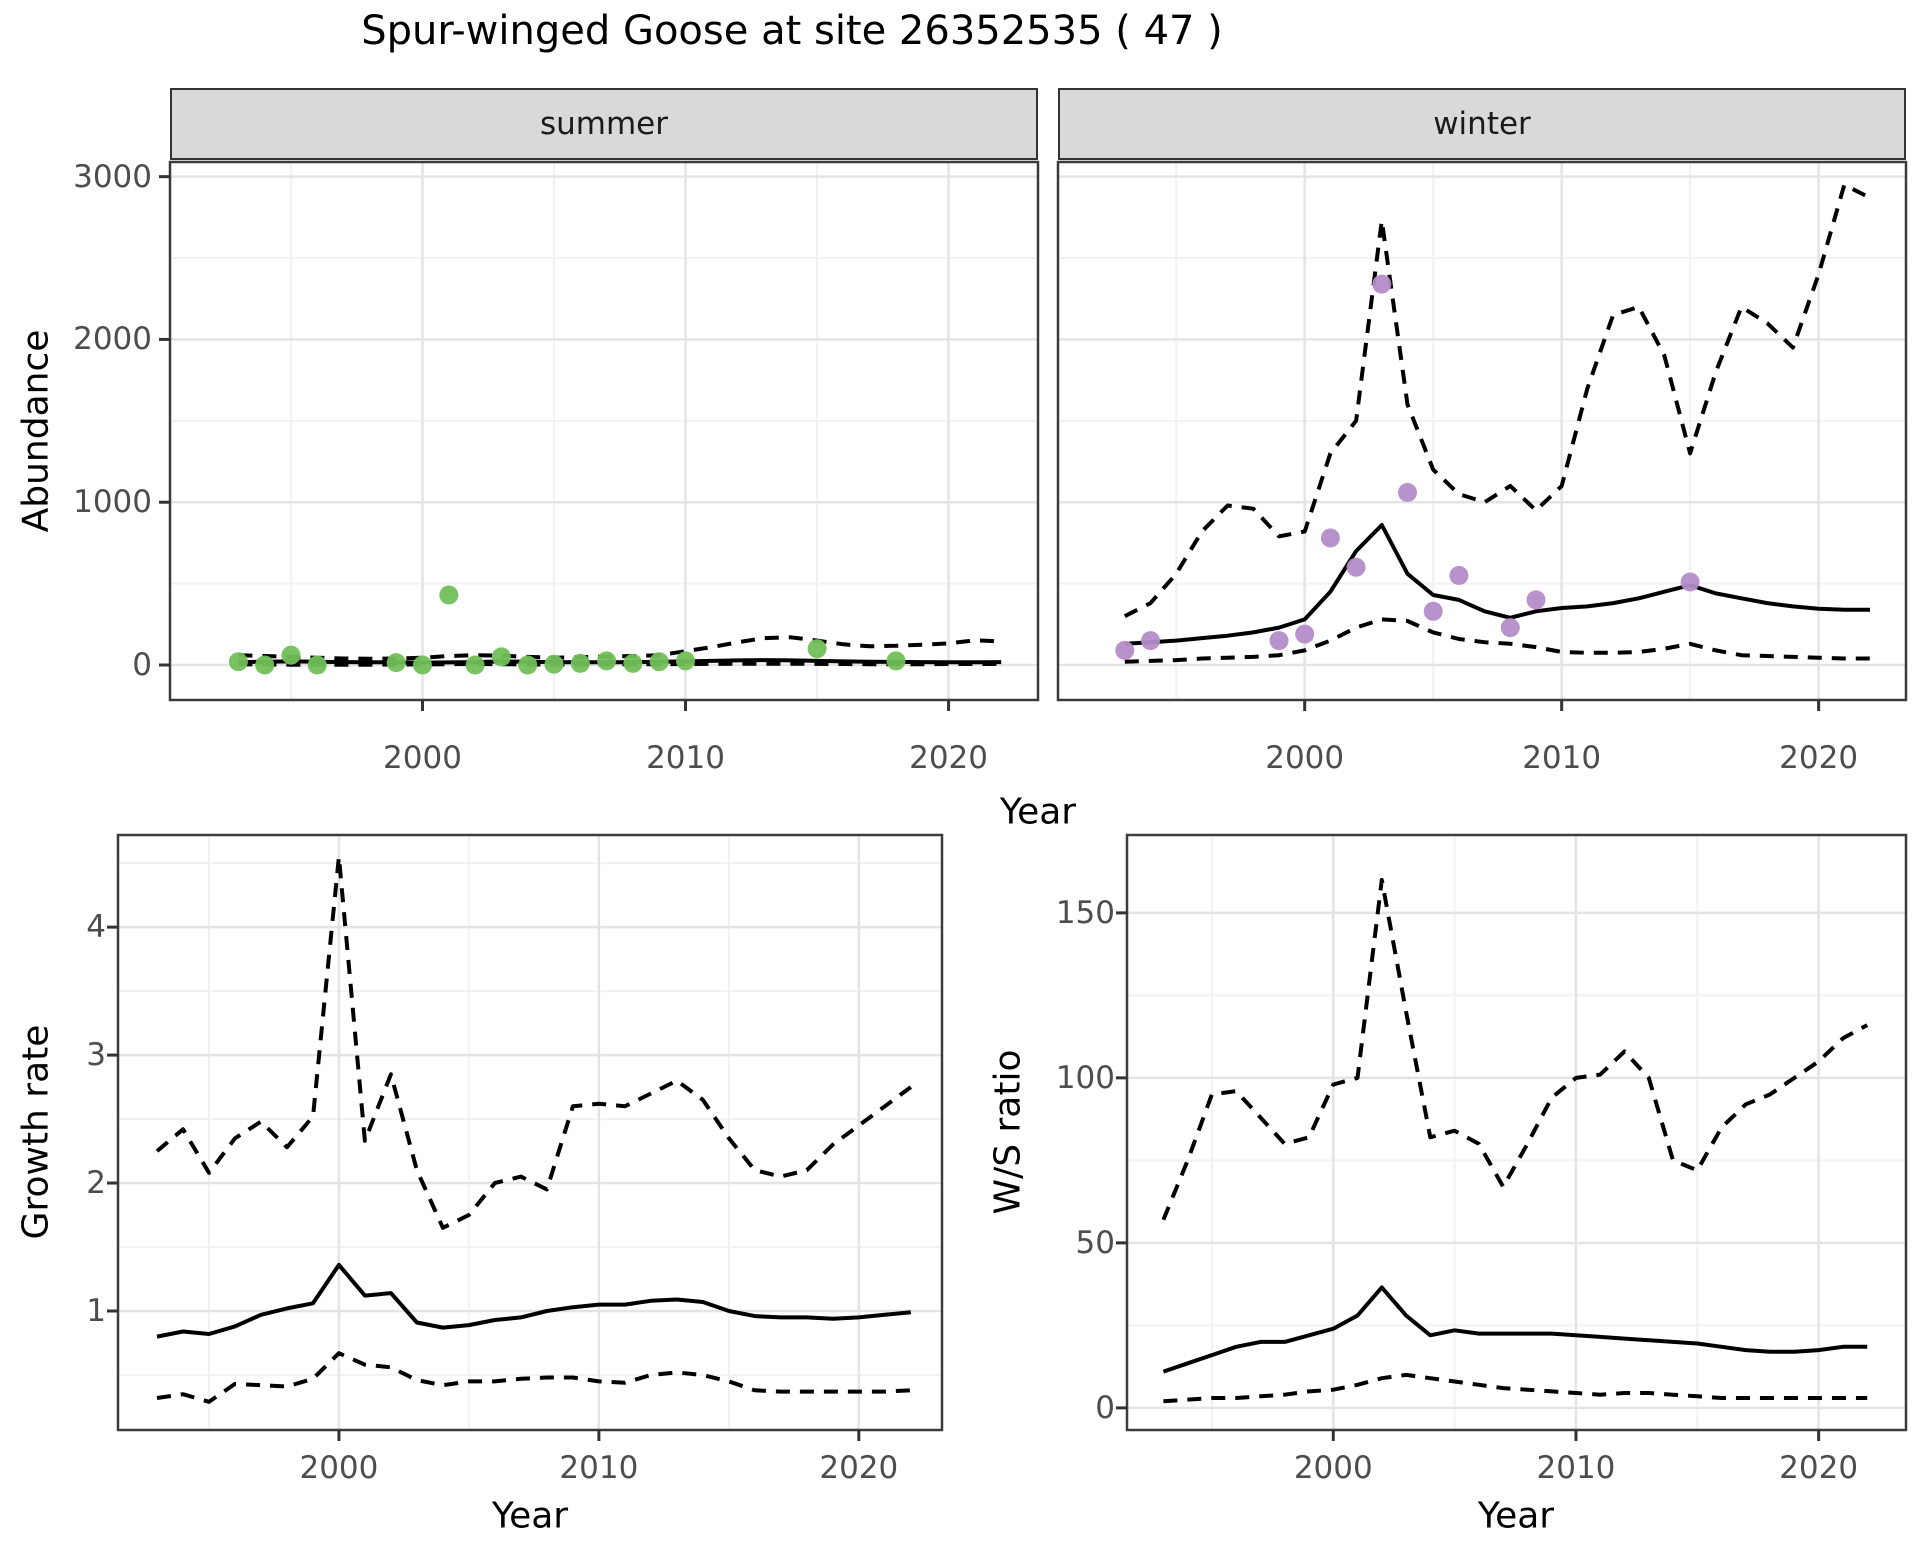  Describe the element at coordinates (1497, 400) in the screenshot. I see `abundance-winter-upper_ci-line` at that location.